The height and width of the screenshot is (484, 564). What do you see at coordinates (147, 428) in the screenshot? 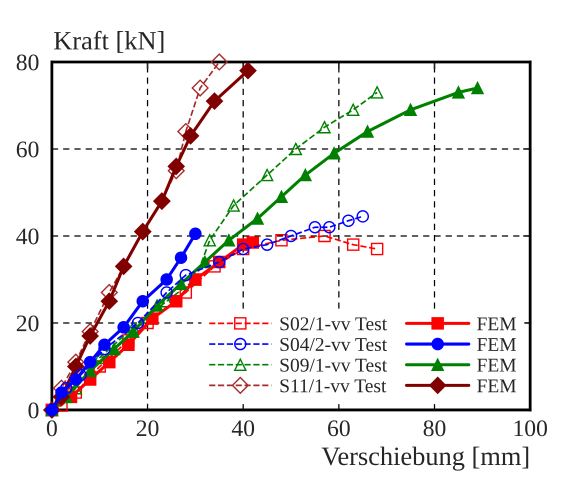
I see `x-tick-label: 20` at bounding box center [147, 428].